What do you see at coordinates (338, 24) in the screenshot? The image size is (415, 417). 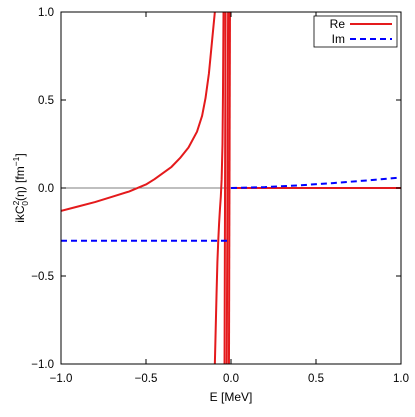 I see `legend-label-re: Re` at bounding box center [338, 24].